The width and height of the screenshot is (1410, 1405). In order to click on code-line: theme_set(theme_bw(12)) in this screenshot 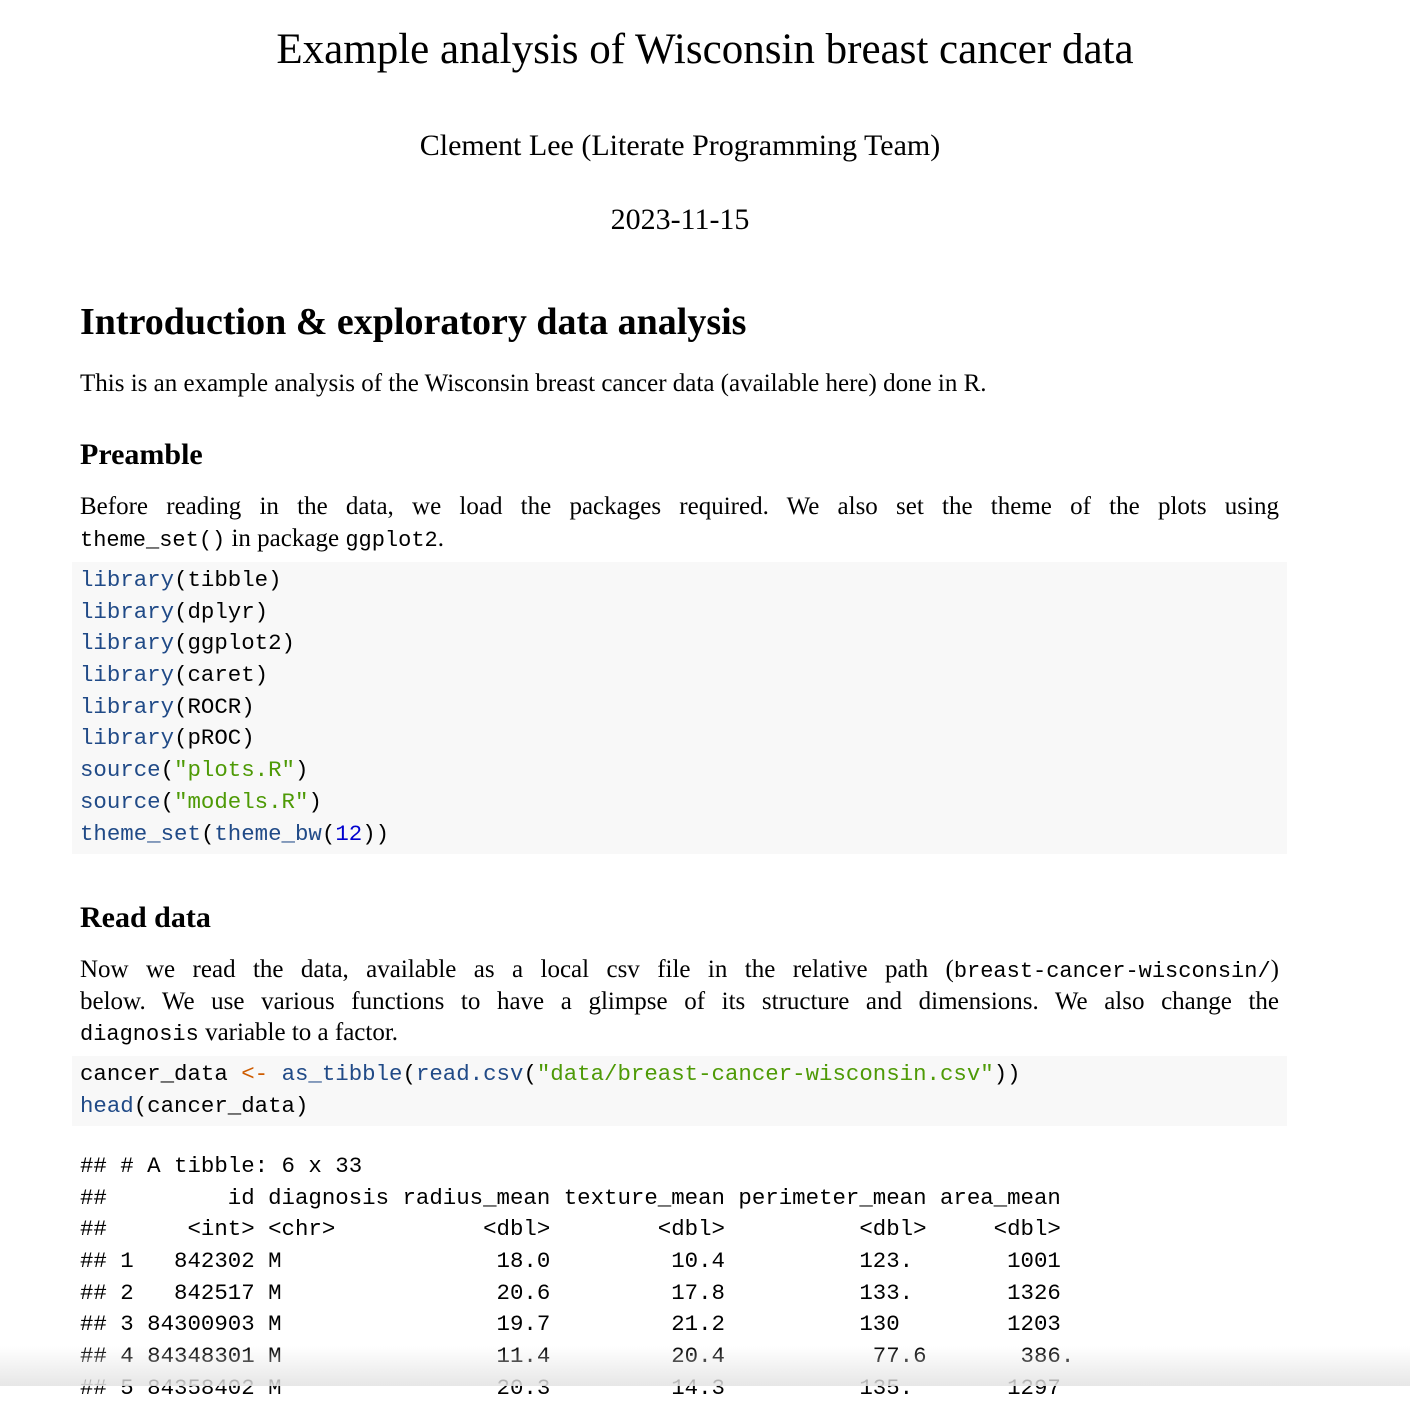, I will do `click(234, 835)`.